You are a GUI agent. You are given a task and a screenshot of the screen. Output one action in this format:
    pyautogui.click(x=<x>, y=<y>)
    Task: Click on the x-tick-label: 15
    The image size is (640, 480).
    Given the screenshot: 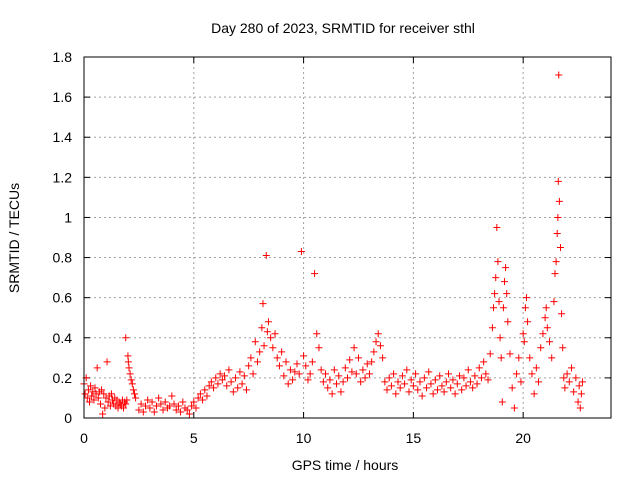 What is the action you would take?
    pyautogui.click(x=414, y=438)
    